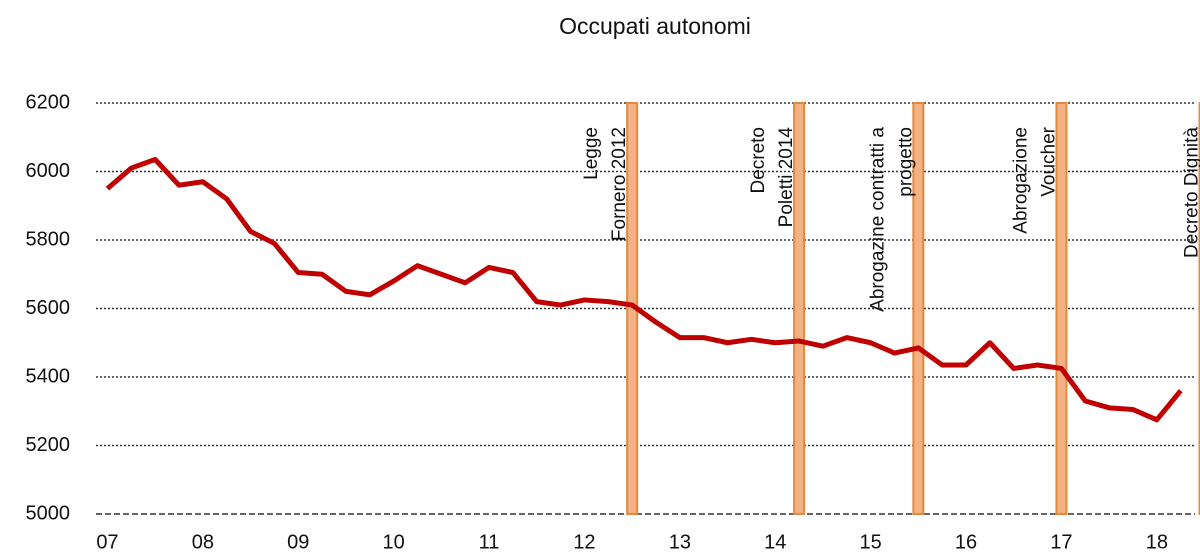  I want to click on event-label: Poletti 2014, so click(786, 177).